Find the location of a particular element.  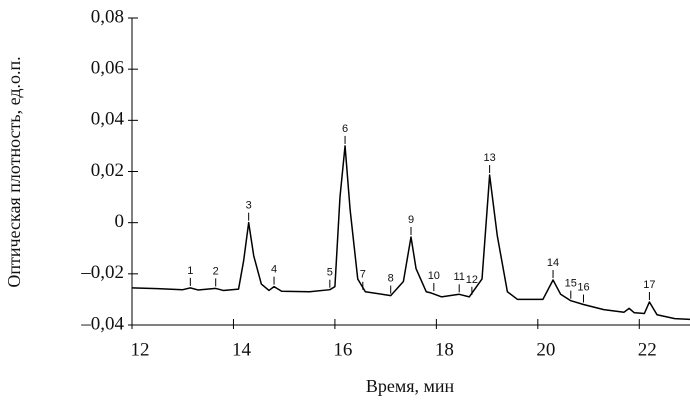

y-axis-title: Оптическая плотность, ед.о.п. is located at coordinates (14, 171).